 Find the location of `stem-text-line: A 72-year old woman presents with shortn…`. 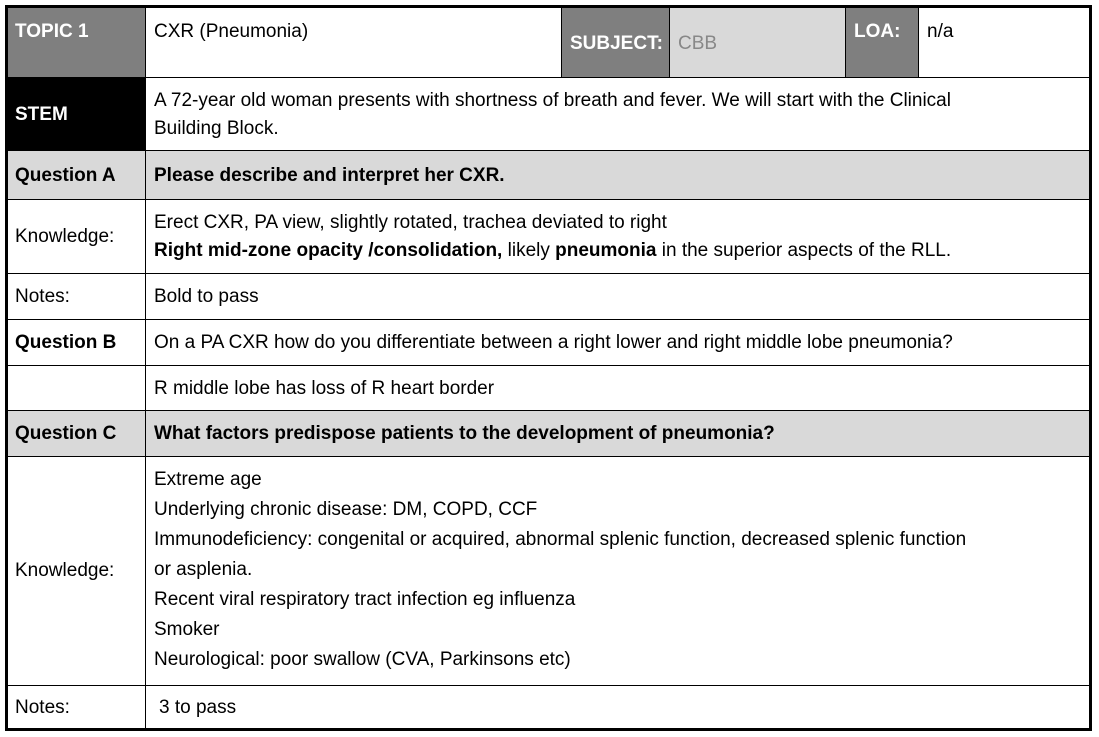

stem-text-line: A 72-year old woman presents with shortn… is located at coordinates (552, 100).